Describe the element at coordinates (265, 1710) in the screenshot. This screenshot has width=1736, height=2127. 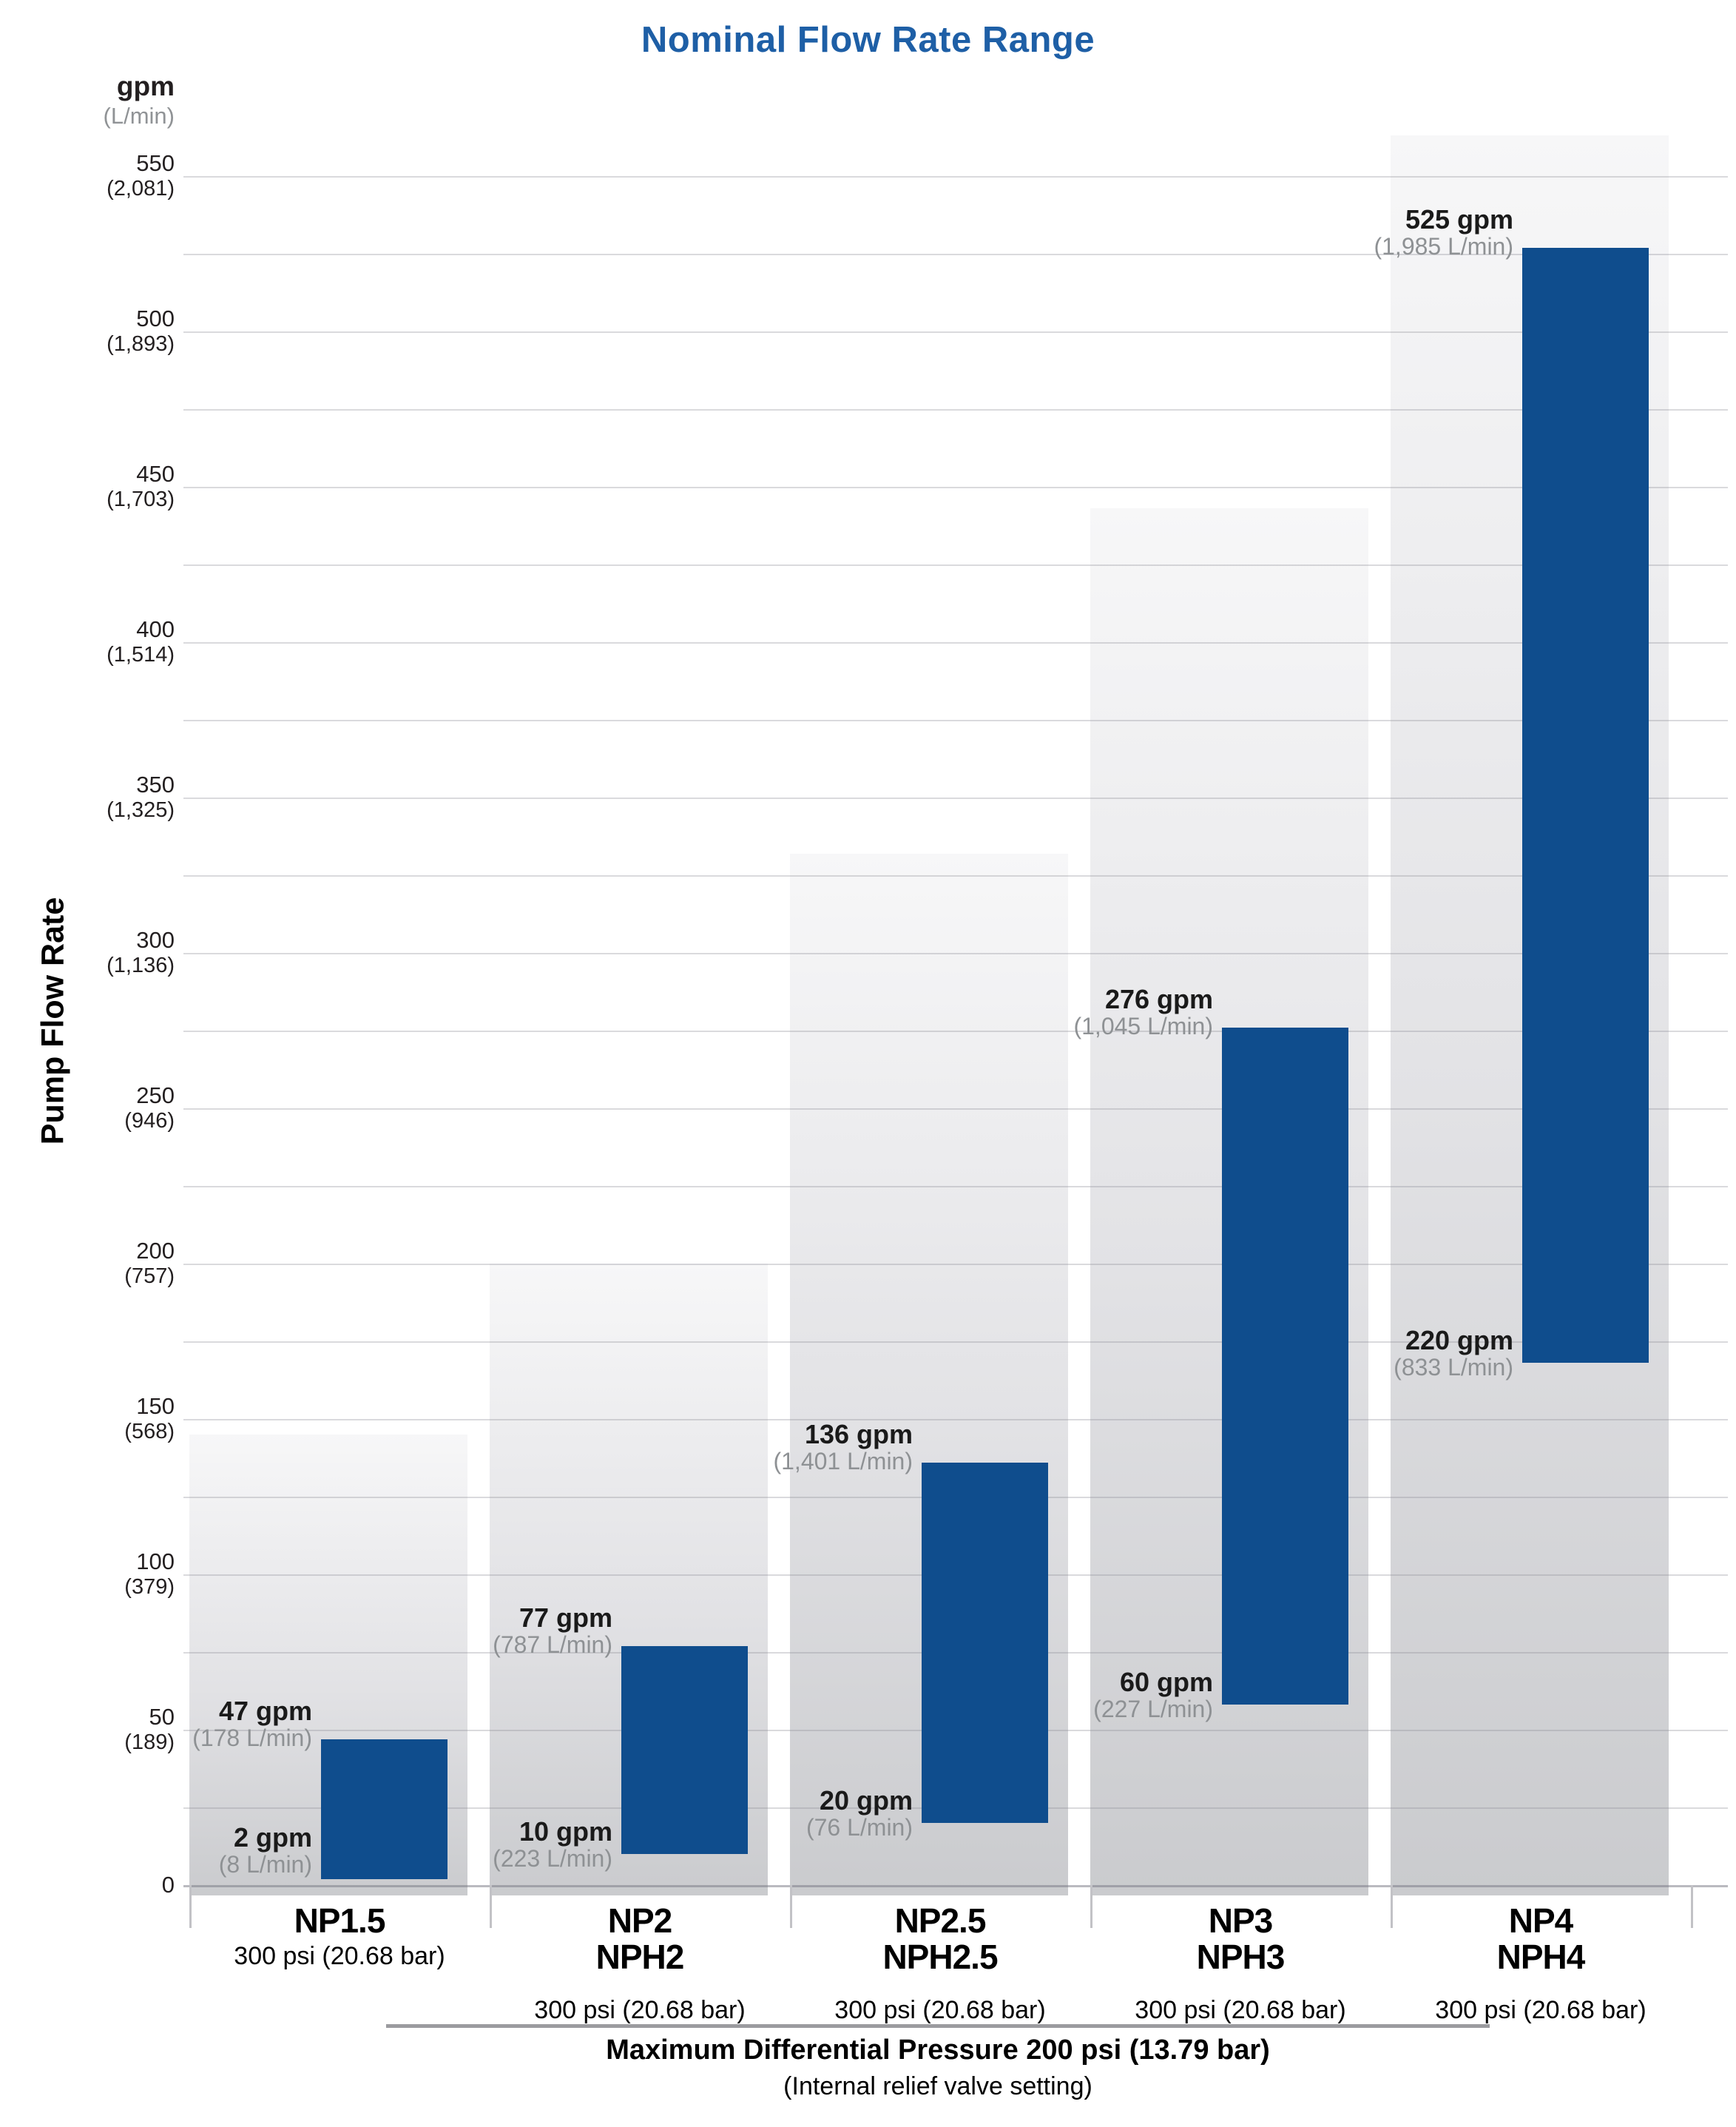
I see `bar-max-gpm: 47 gpm` at that location.